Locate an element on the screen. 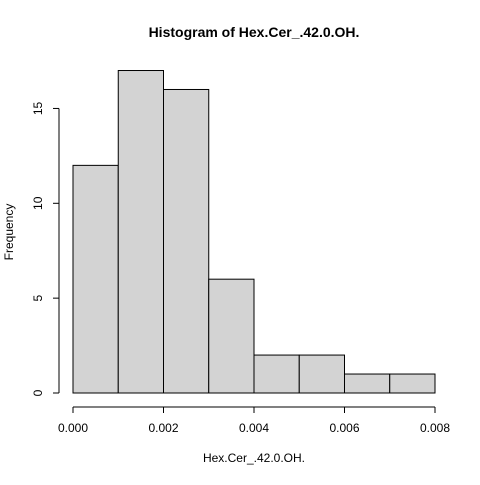 Image resolution: width=480 pixels, height=485 pixels. y-tick-label: 10 is located at coordinates (38, 203).